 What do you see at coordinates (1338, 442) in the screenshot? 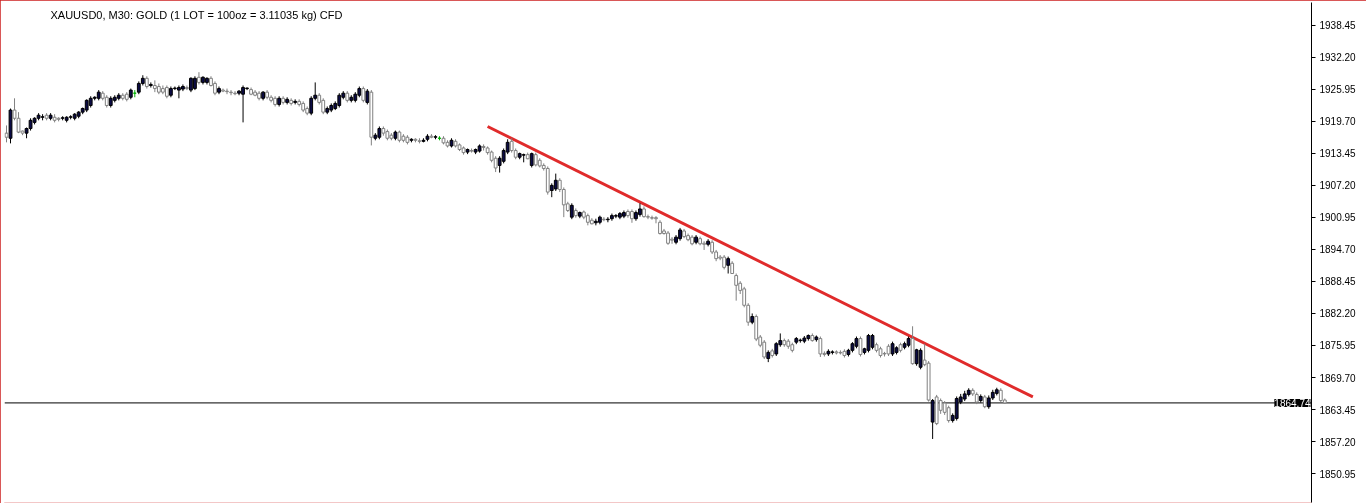
I see `y-tick-label: 1857.20` at bounding box center [1338, 442].